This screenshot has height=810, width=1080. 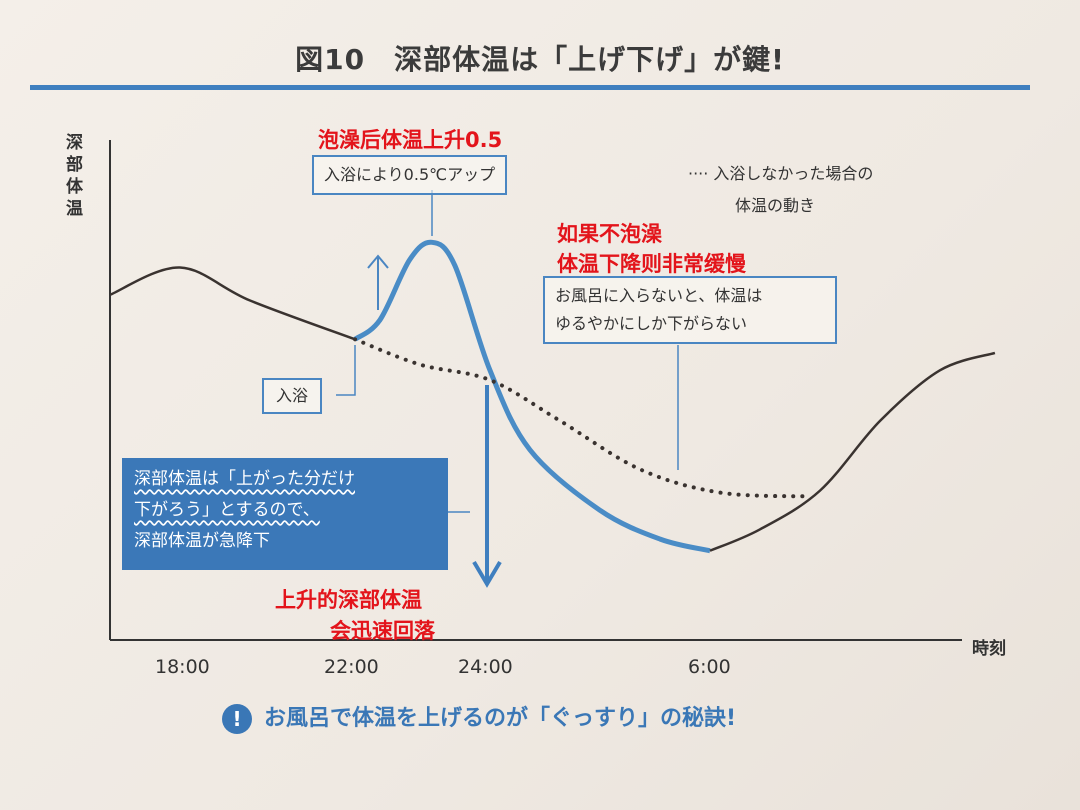 I want to click on no-bath-box-line1: お風呂に入らないと、体温は, so click(x=659, y=295).